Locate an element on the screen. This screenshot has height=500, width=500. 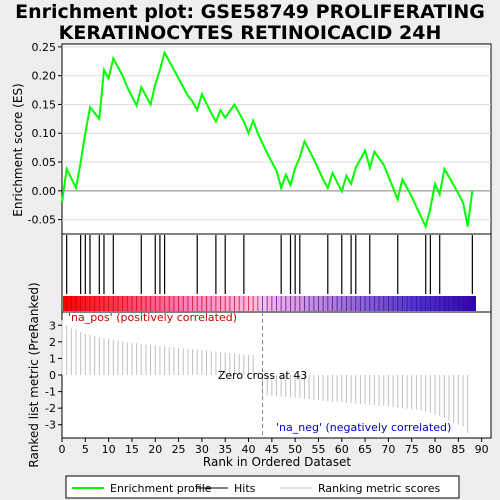
x-tick-label: 70 is located at coordinates (388, 449).